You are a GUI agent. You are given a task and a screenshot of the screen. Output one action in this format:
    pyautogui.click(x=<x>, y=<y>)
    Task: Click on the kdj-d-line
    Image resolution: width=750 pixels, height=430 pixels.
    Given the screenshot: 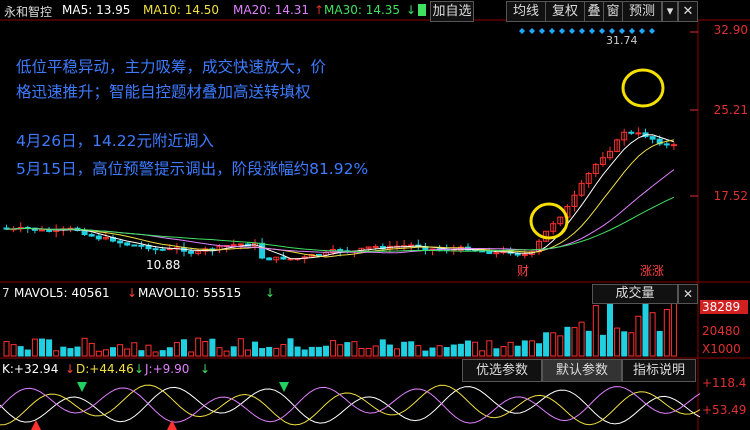 What is the action you would take?
    pyautogui.click(x=350, y=405)
    